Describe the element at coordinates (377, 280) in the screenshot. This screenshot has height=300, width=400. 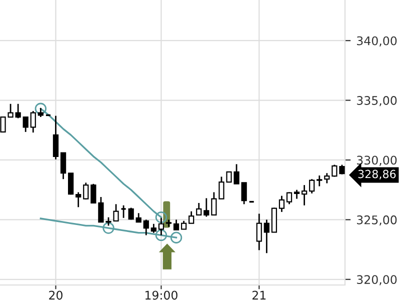
I see `y-tick-label: 320,00` at that location.